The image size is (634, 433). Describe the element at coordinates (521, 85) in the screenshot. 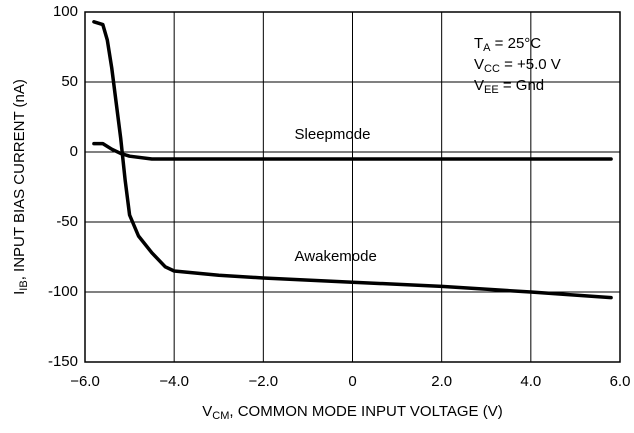

I see `annotation-rest: = Gnd` at that location.